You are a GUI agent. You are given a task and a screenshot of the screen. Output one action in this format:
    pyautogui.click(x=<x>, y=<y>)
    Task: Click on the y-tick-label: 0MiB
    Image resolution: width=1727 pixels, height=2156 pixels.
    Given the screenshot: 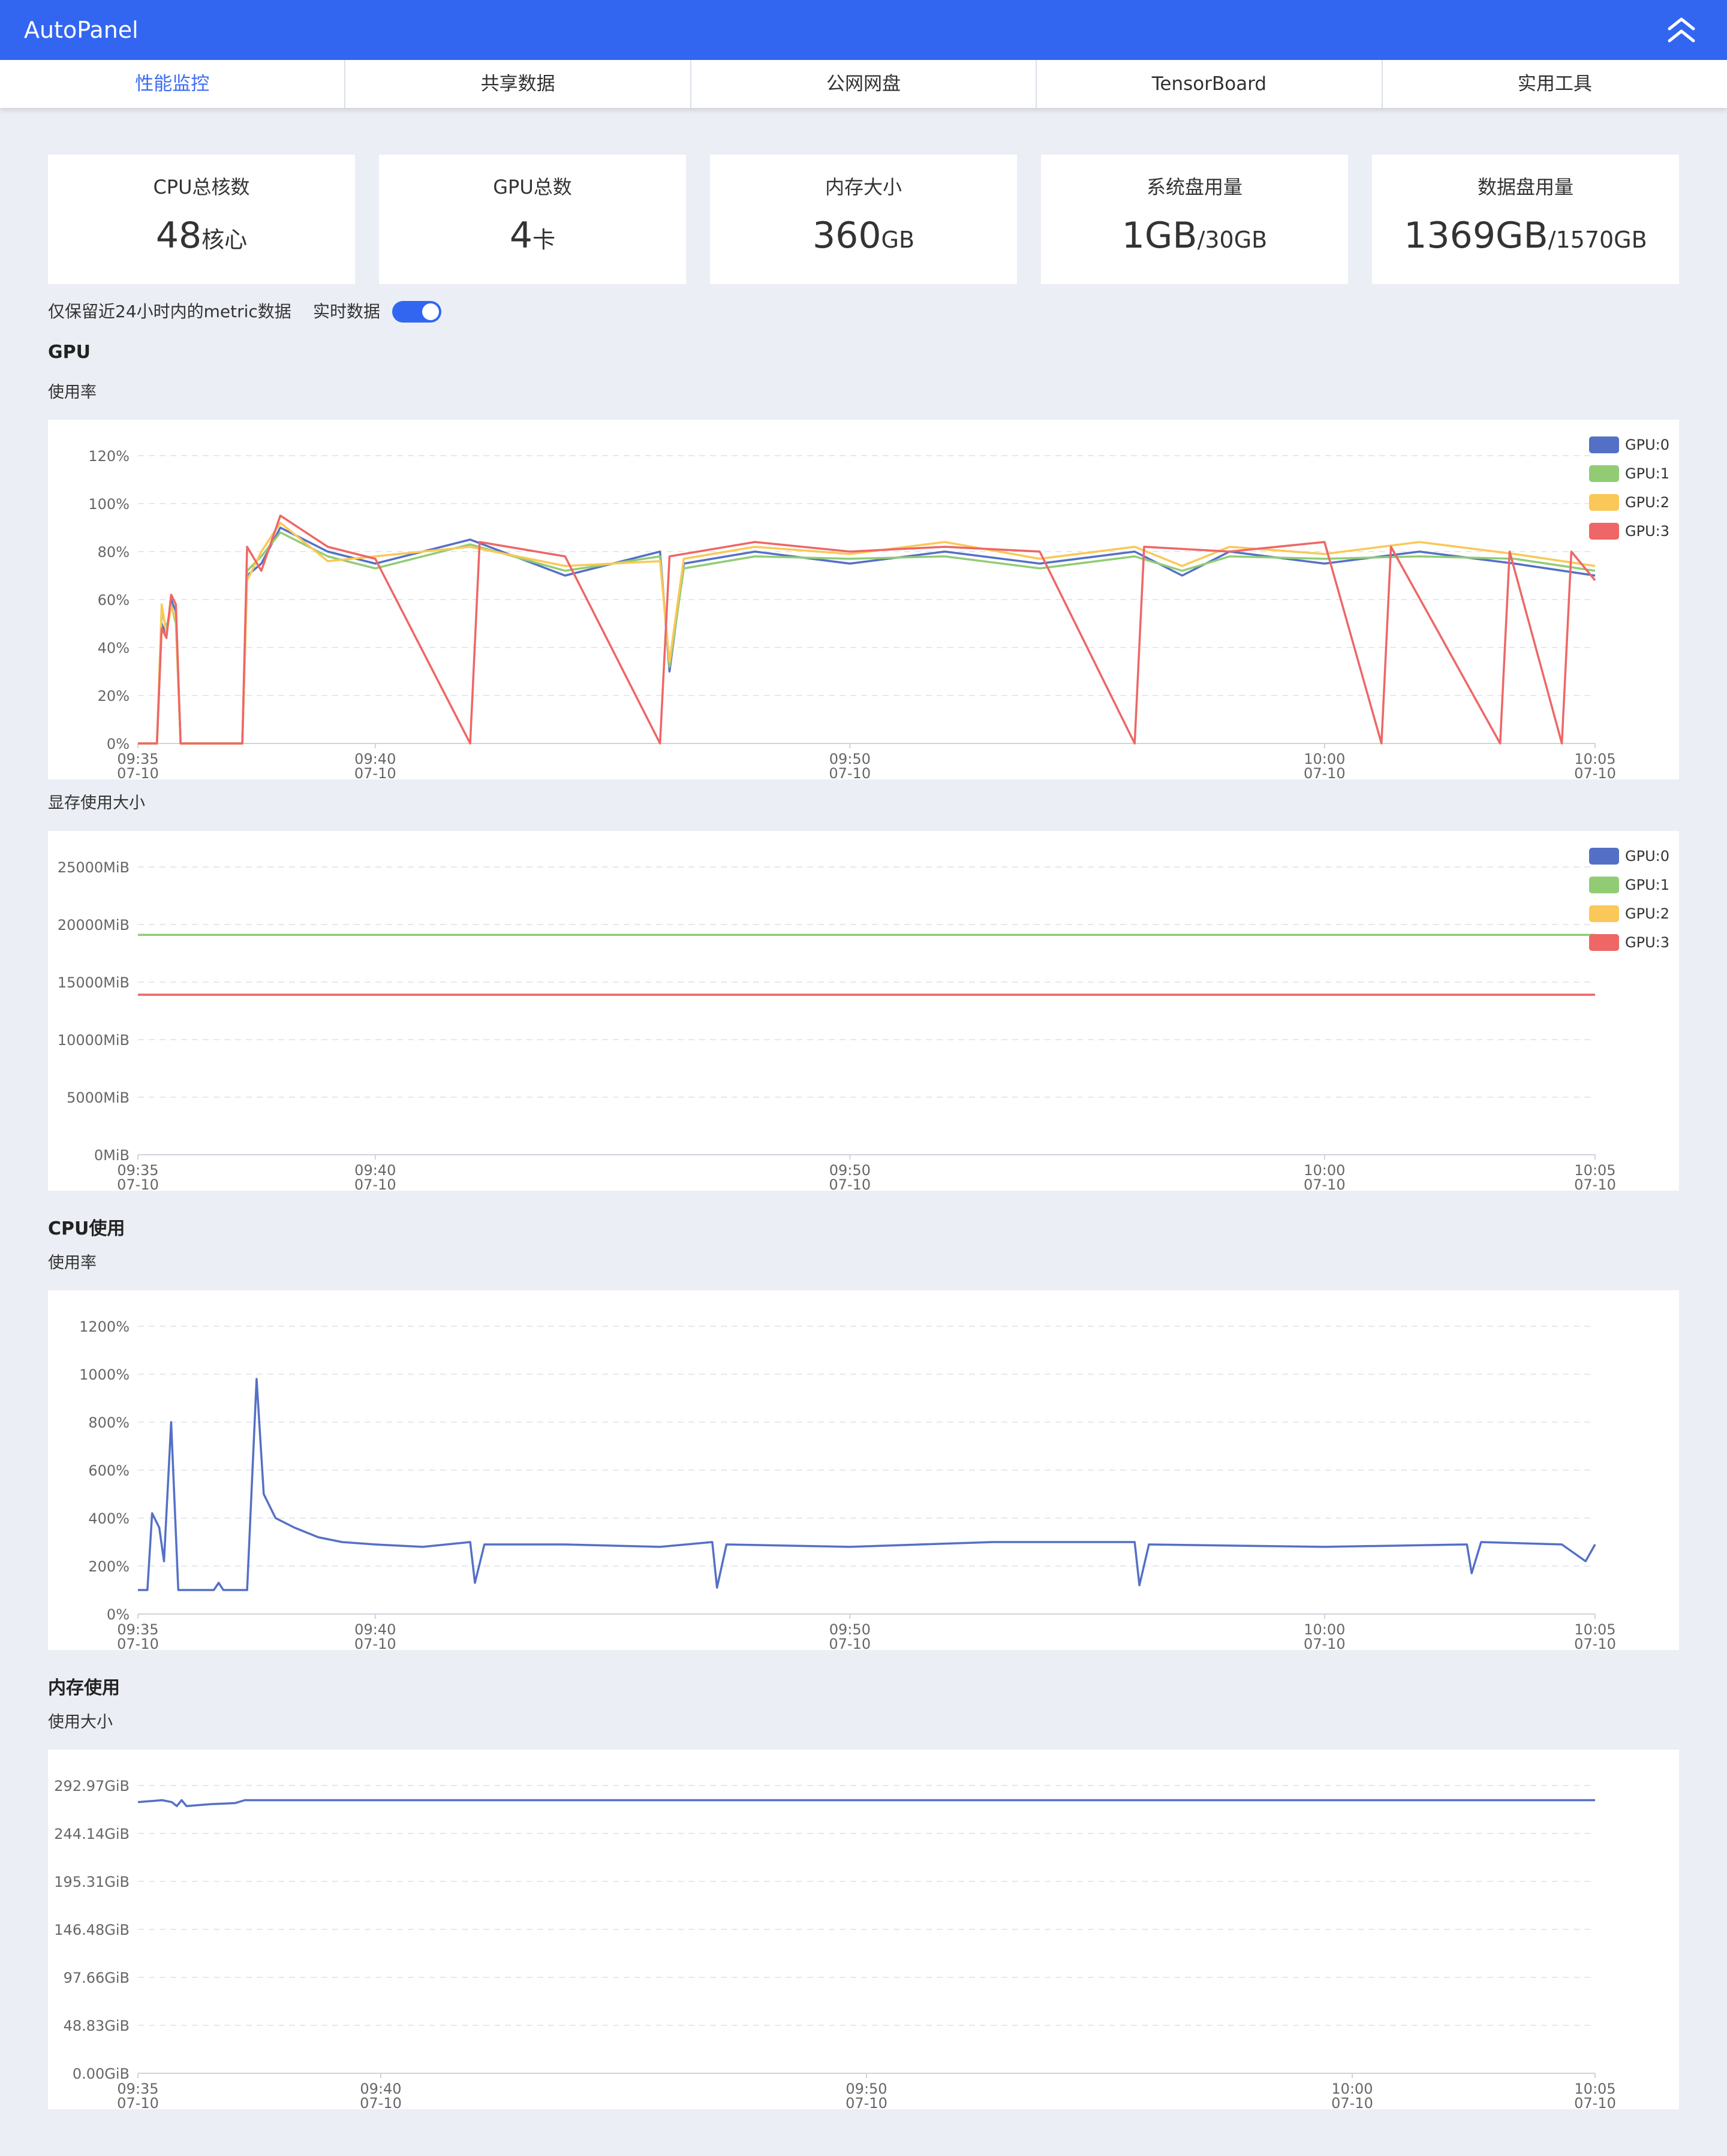 What is the action you would take?
    pyautogui.click(x=112, y=1155)
    